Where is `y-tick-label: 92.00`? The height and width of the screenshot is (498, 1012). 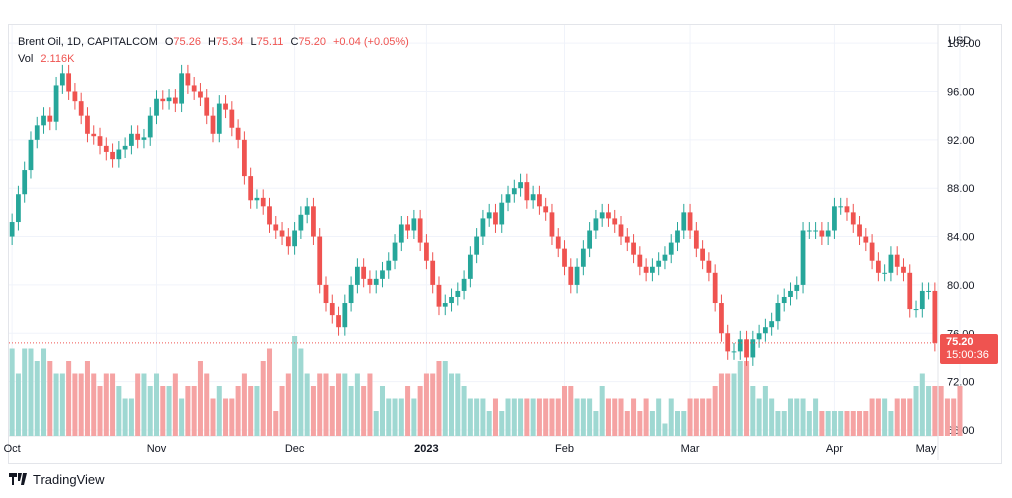 y-tick-label: 92.00 is located at coordinates (961, 141).